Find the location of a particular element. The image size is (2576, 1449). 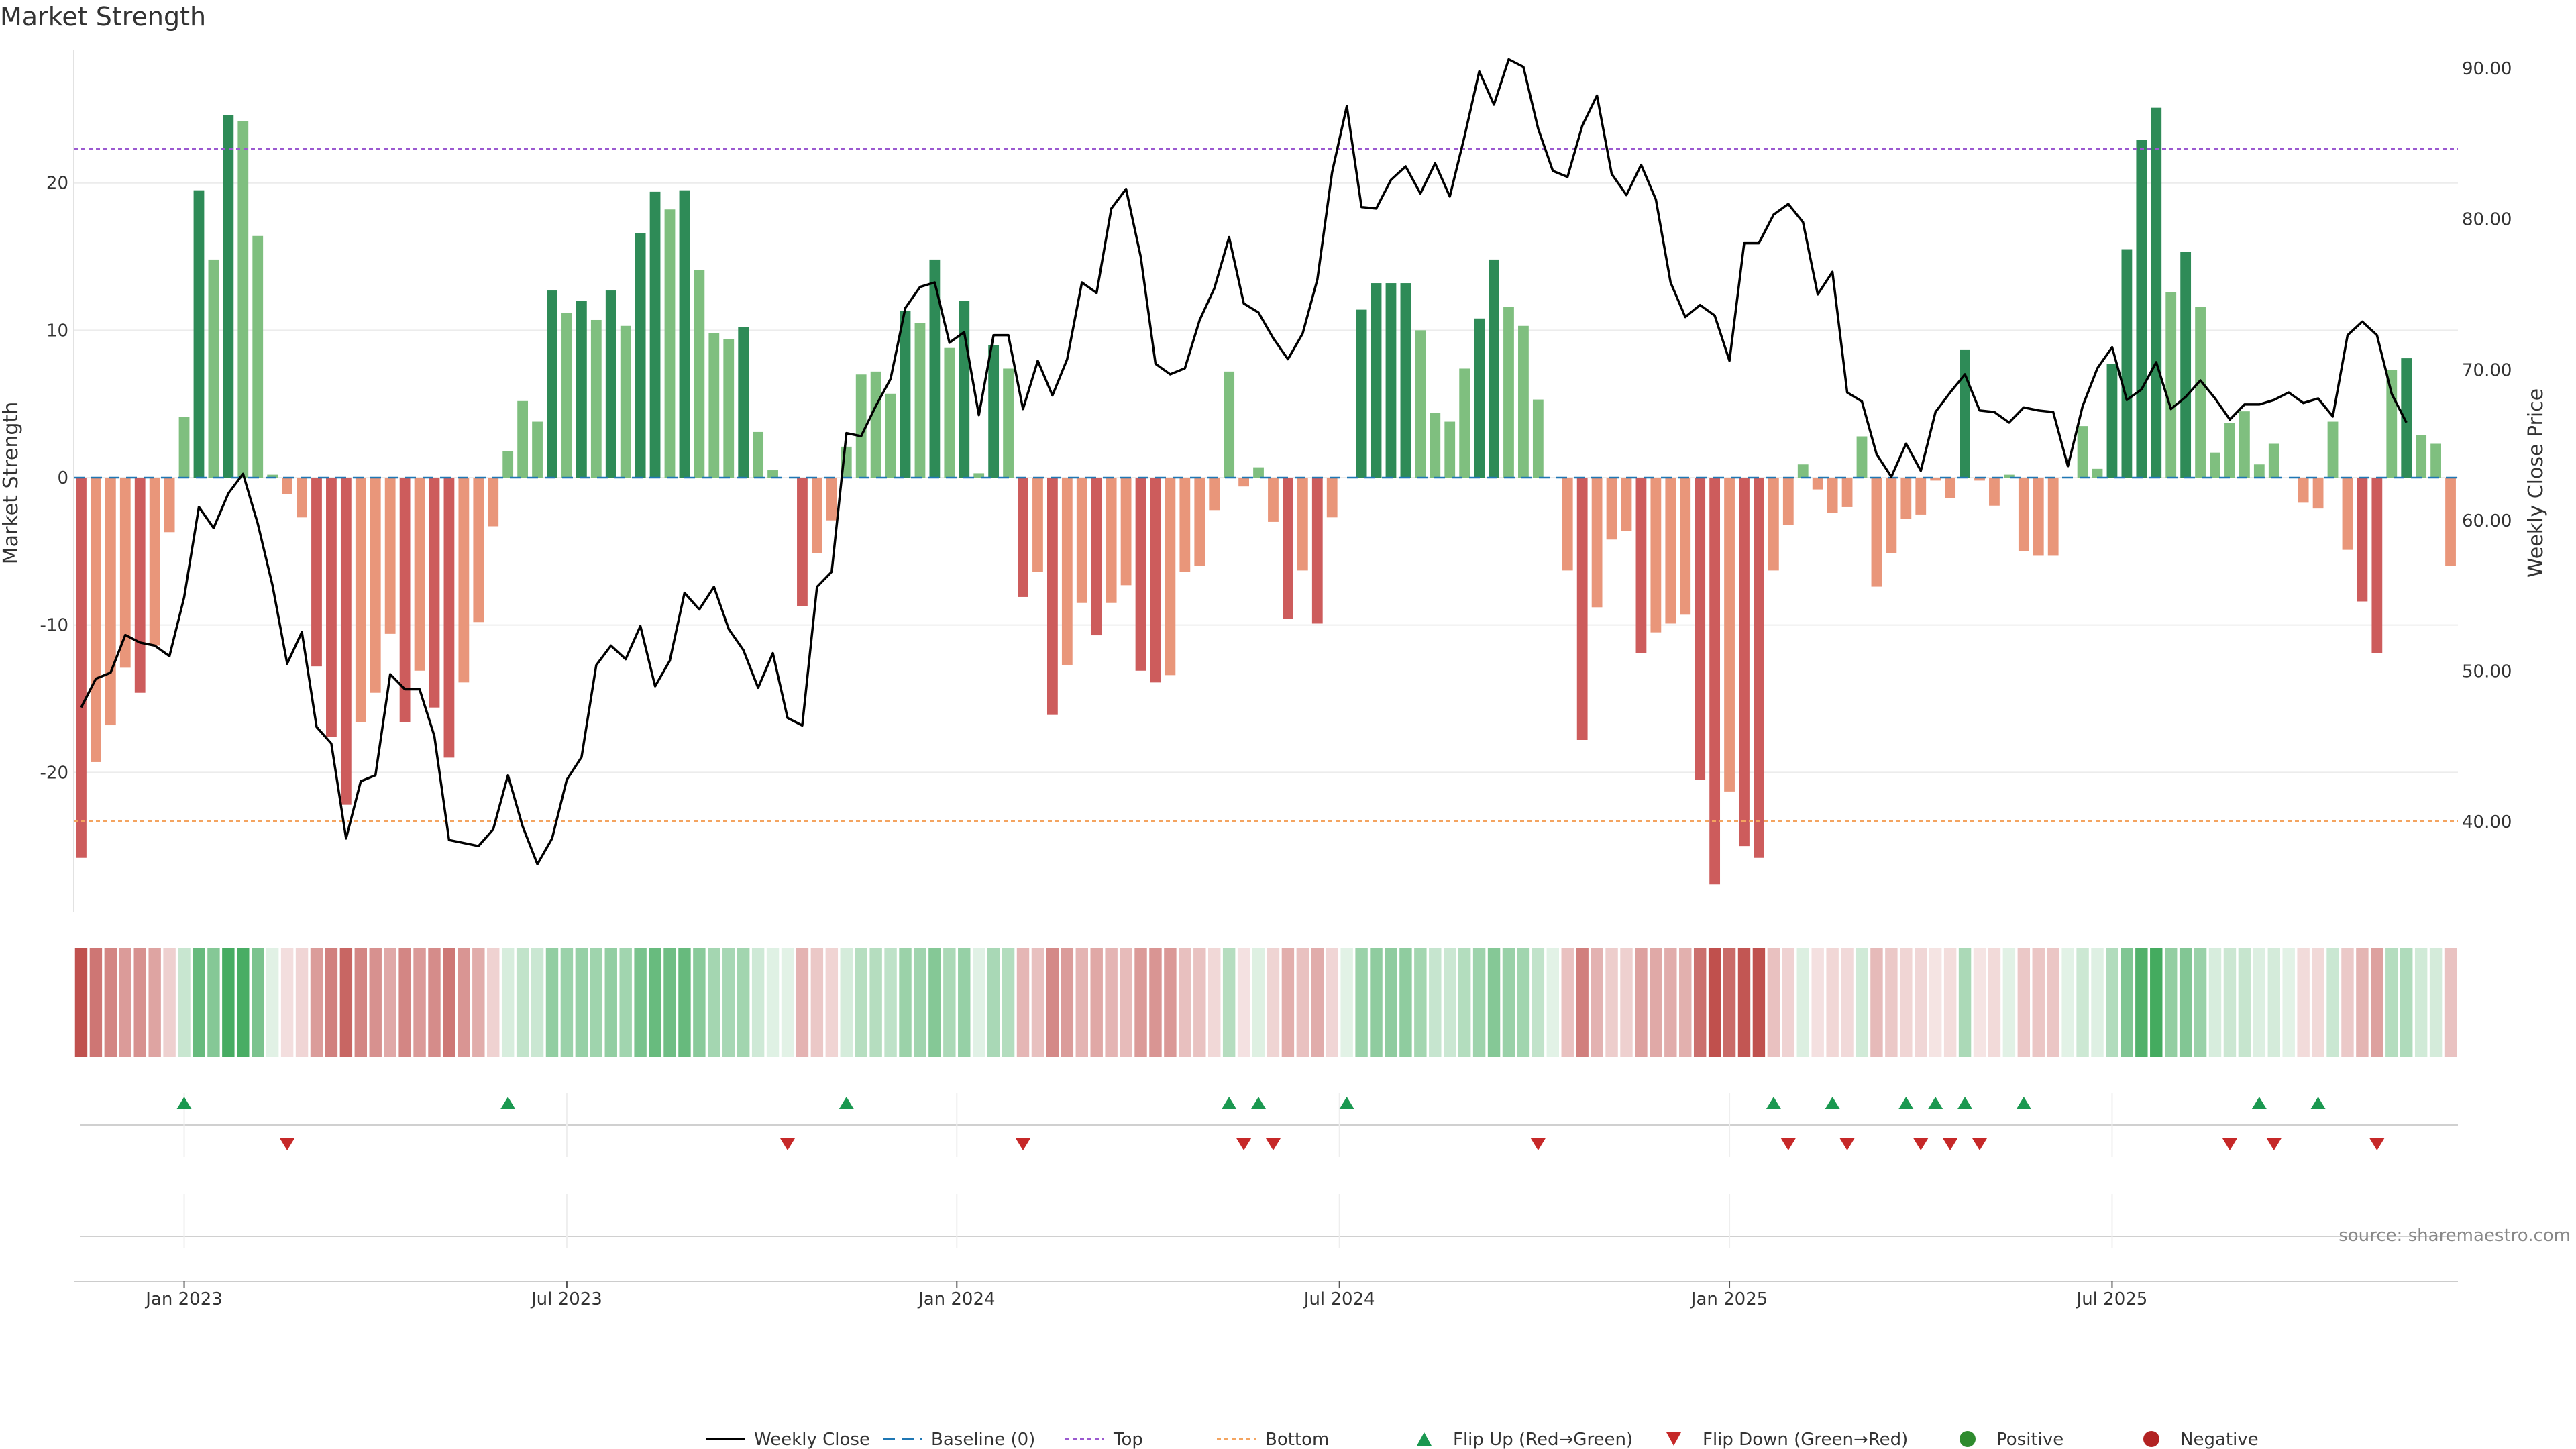

legend-pos-swatch is located at coordinates (1968, 1439).